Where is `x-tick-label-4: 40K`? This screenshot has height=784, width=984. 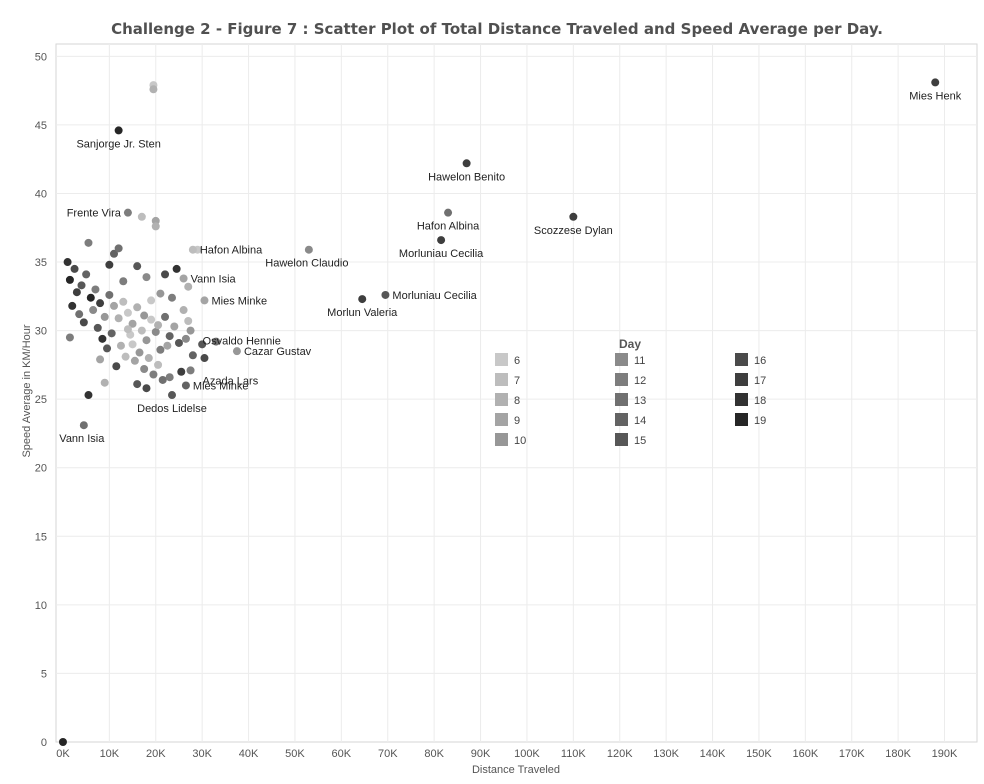 x-tick-label-4: 40K is located at coordinates (249, 754).